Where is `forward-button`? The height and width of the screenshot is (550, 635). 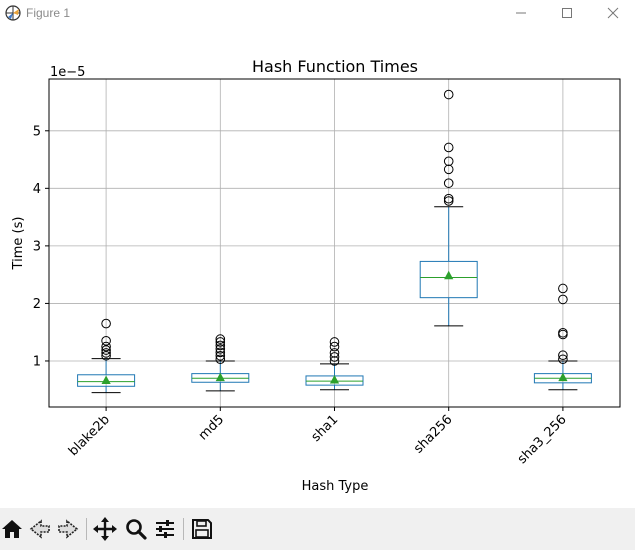
forward-button is located at coordinates (68, 529).